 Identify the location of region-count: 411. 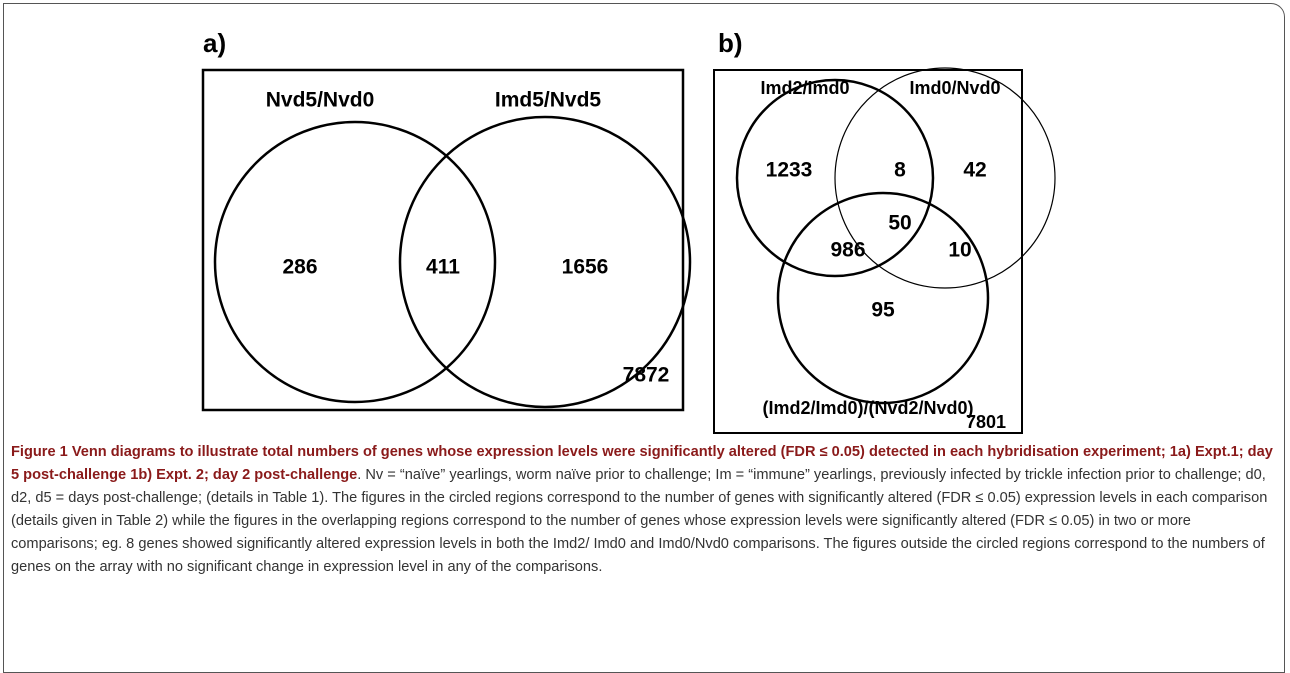
(443, 267).